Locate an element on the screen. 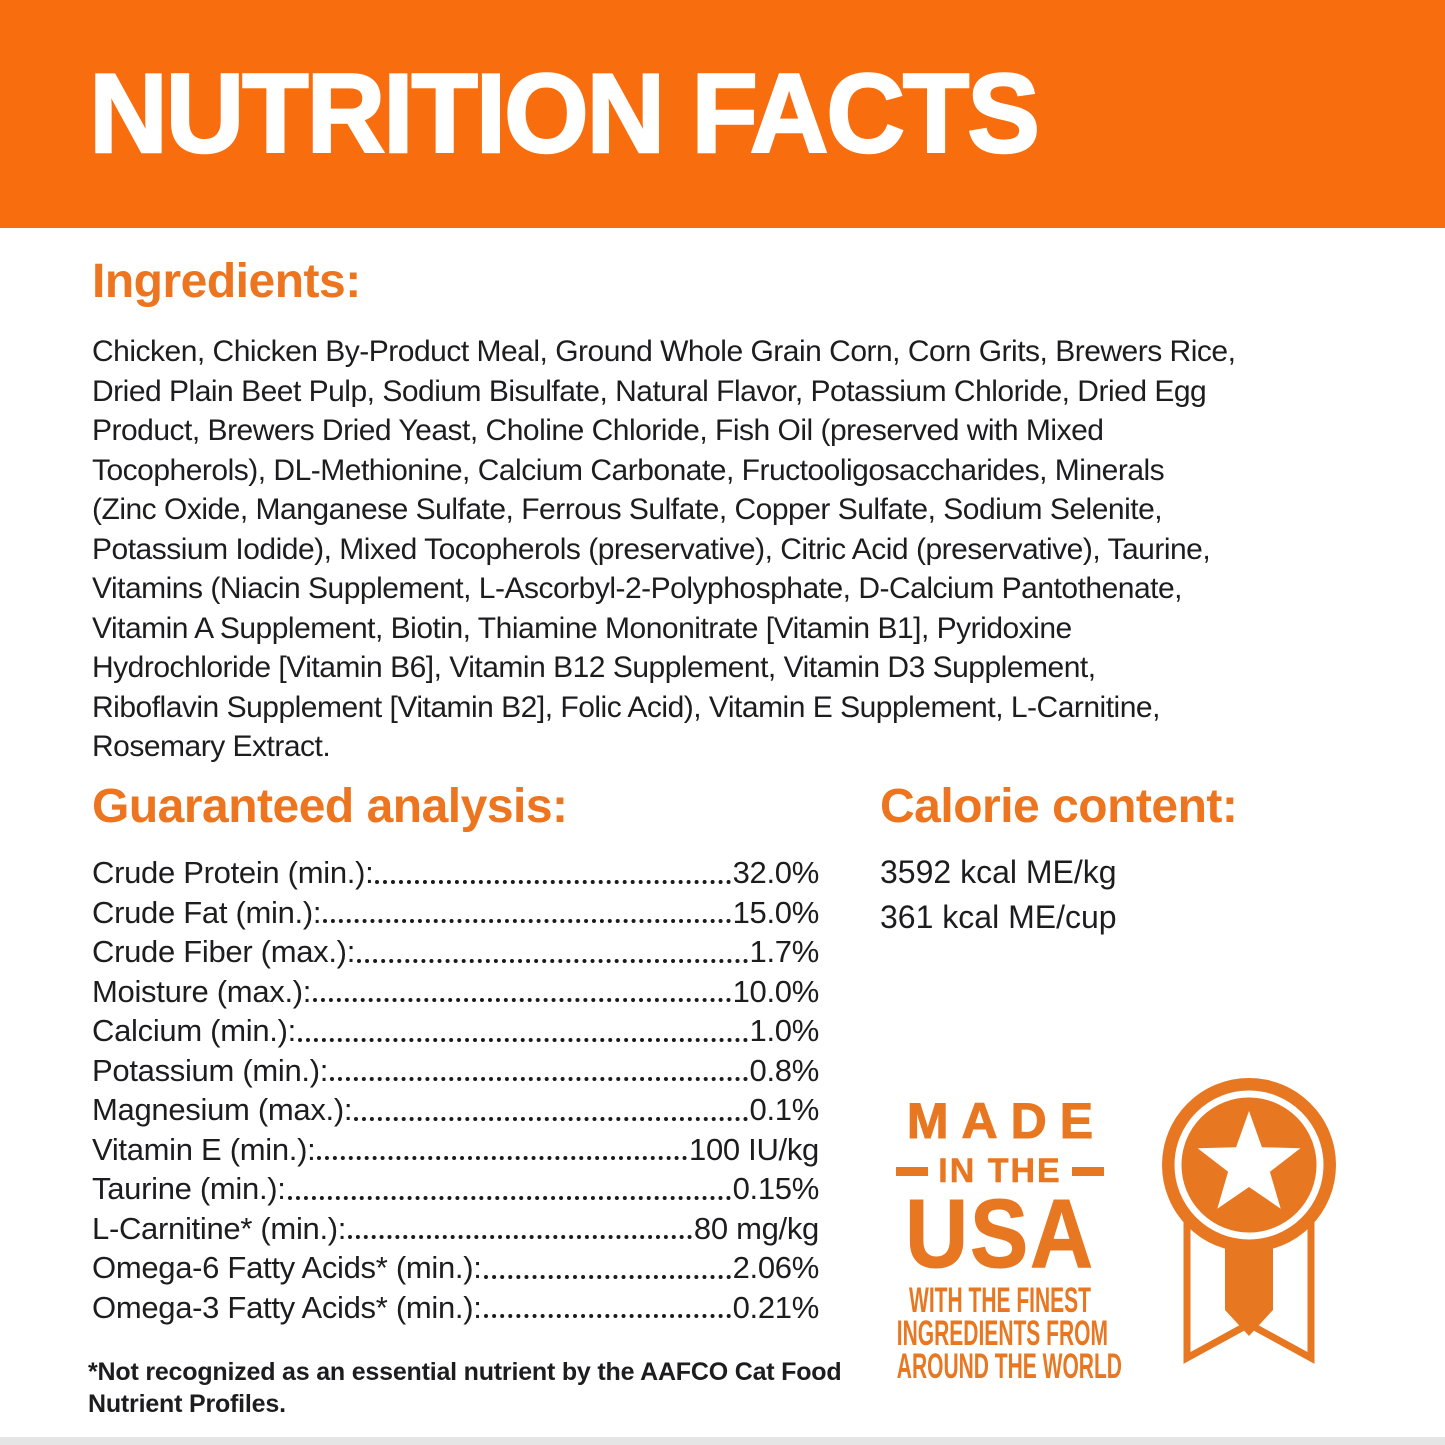 This screenshot has height=1445, width=1445. analysis-label: Omega-6 Fatty Acids* (min.): is located at coordinates (287, 1267).